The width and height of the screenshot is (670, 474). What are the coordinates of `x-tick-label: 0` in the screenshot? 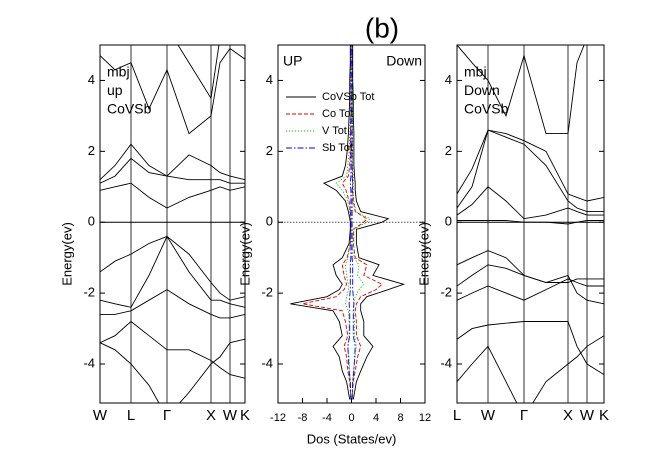 It's located at (351, 418).